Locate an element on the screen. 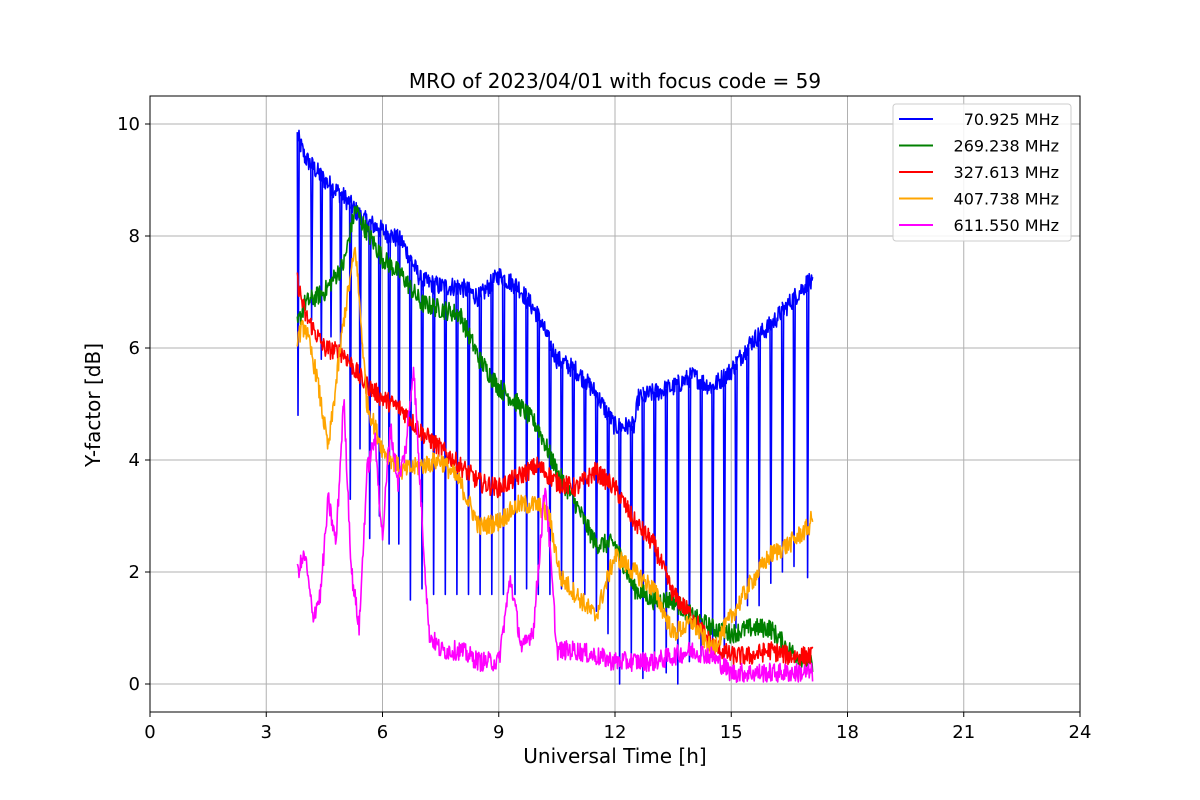 Image resolution: width=1200 pixels, height=800 pixels. y-axis-ticks: 0 2 4 6 8 10 is located at coordinates (133, 404).